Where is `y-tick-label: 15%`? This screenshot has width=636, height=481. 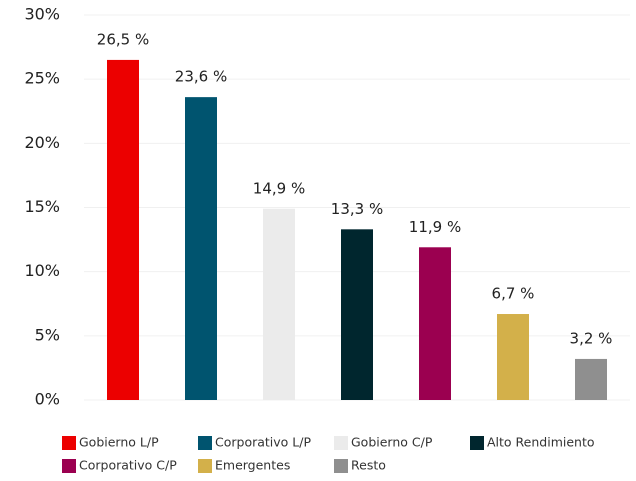 y-tick-label: 15% is located at coordinates (42, 206).